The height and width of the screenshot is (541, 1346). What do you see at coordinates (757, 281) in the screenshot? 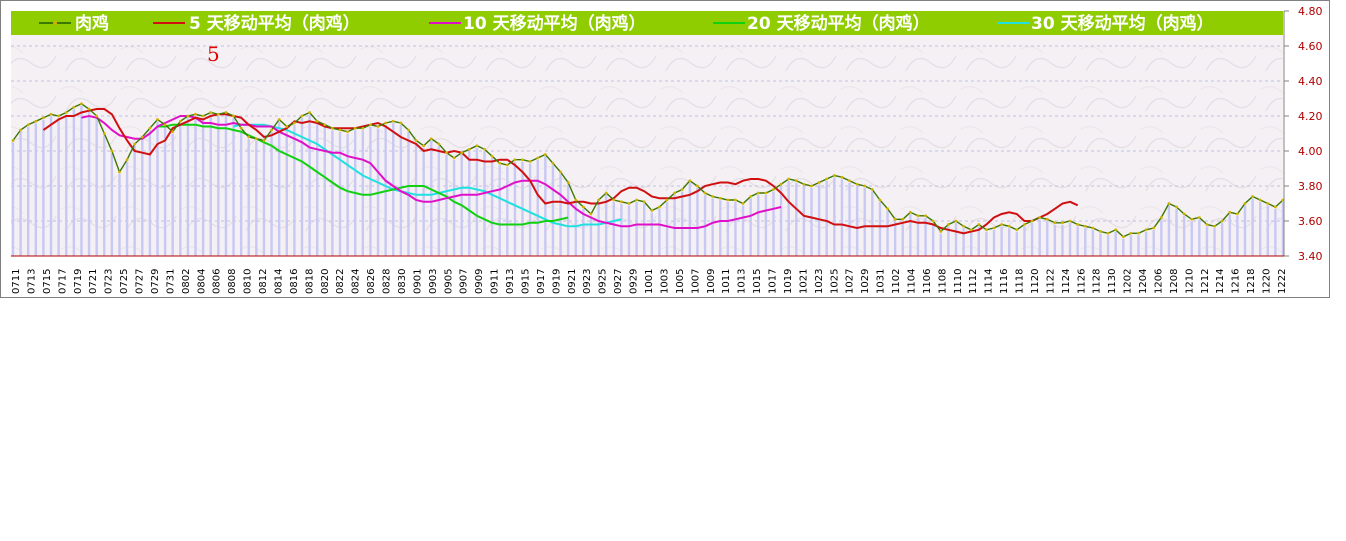
I see `x-tick-label: 1015` at bounding box center [757, 281].